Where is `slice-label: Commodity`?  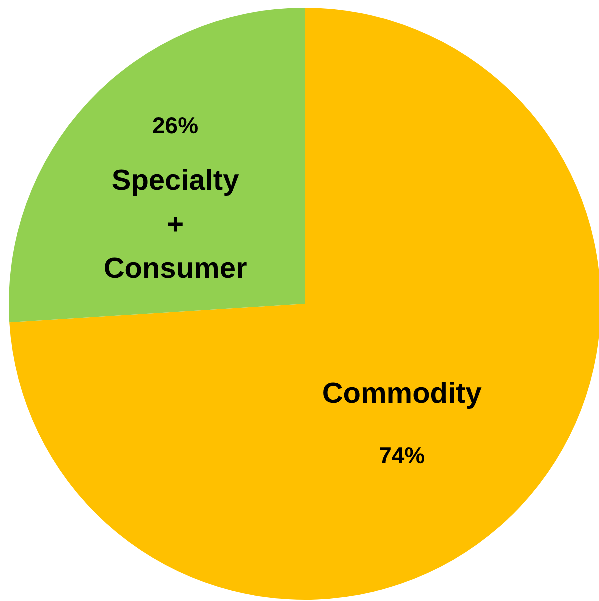
slice-label: Commodity is located at coordinates (402, 394).